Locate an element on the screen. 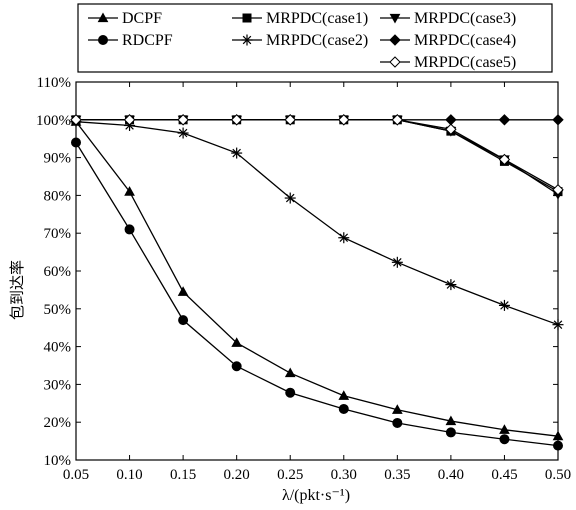  legend-item: MRPDC(case2) is located at coordinates (300, 40).